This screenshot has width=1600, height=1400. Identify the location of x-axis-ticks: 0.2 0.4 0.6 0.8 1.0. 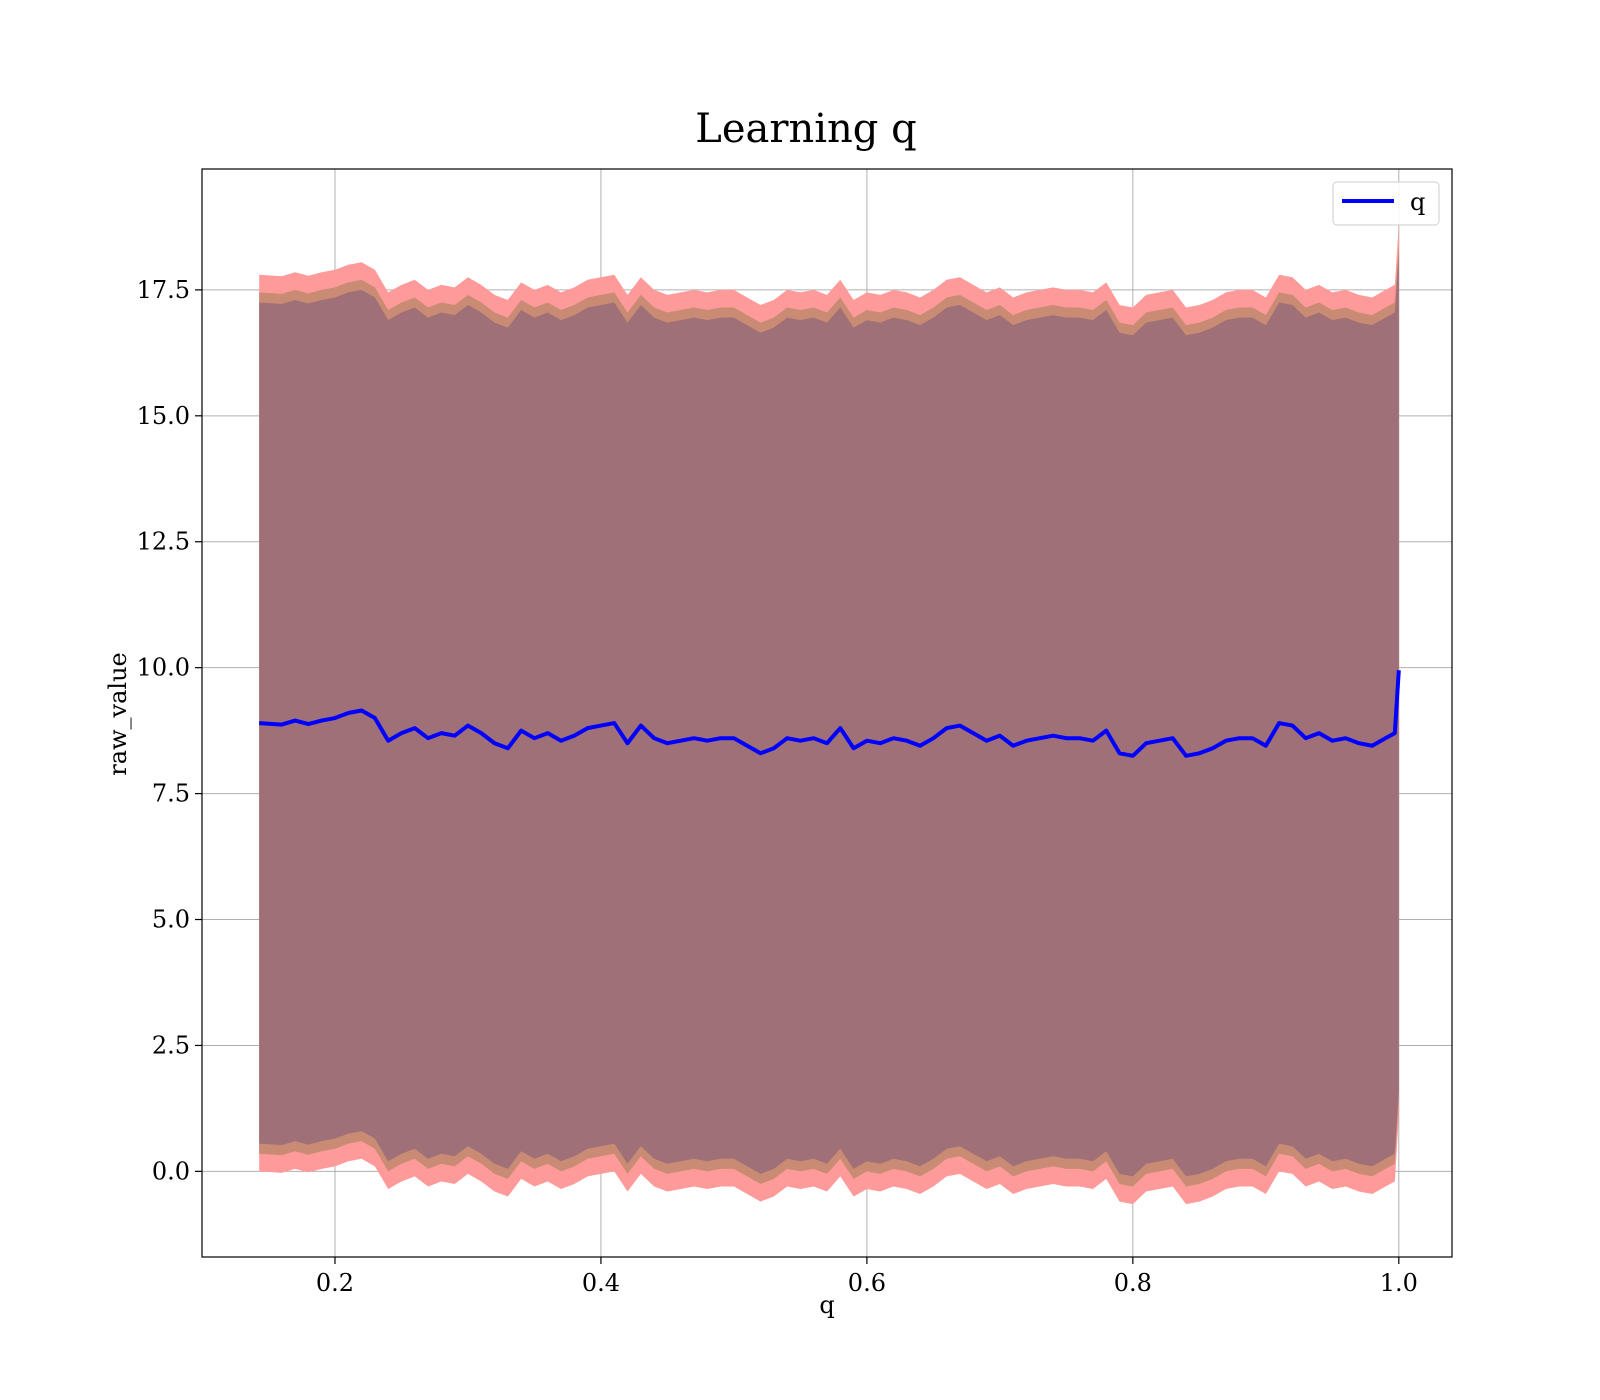
(867, 1277).